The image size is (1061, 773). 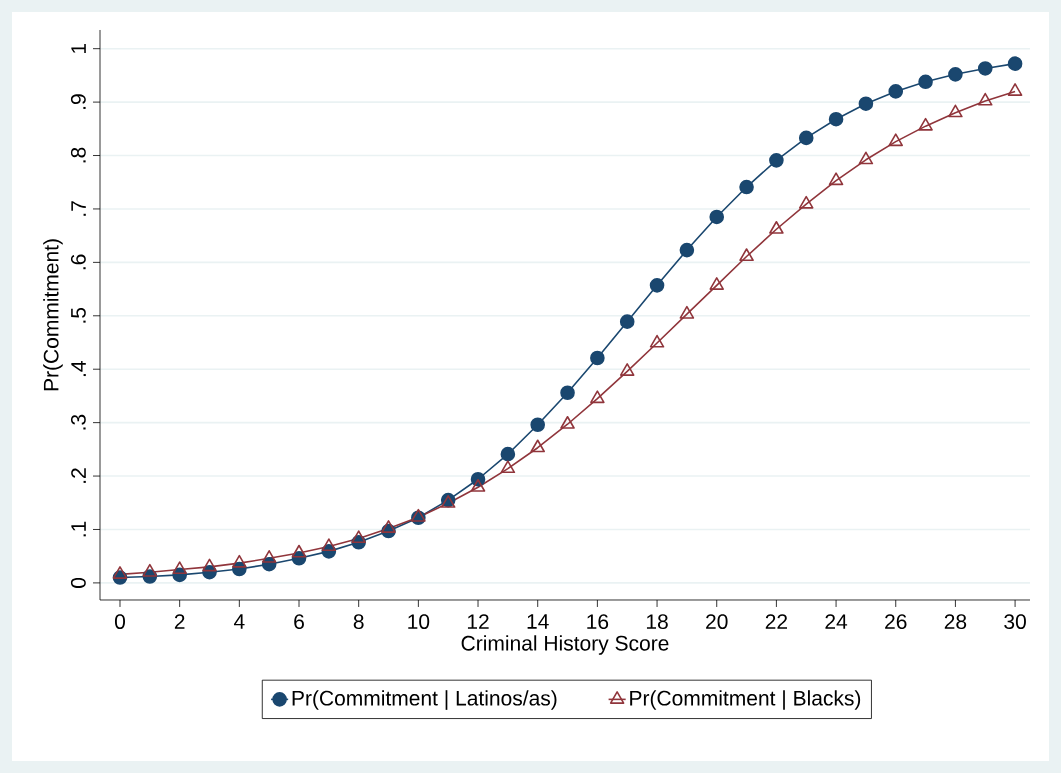 I want to click on x-tick-label: 18, so click(x=657, y=622).